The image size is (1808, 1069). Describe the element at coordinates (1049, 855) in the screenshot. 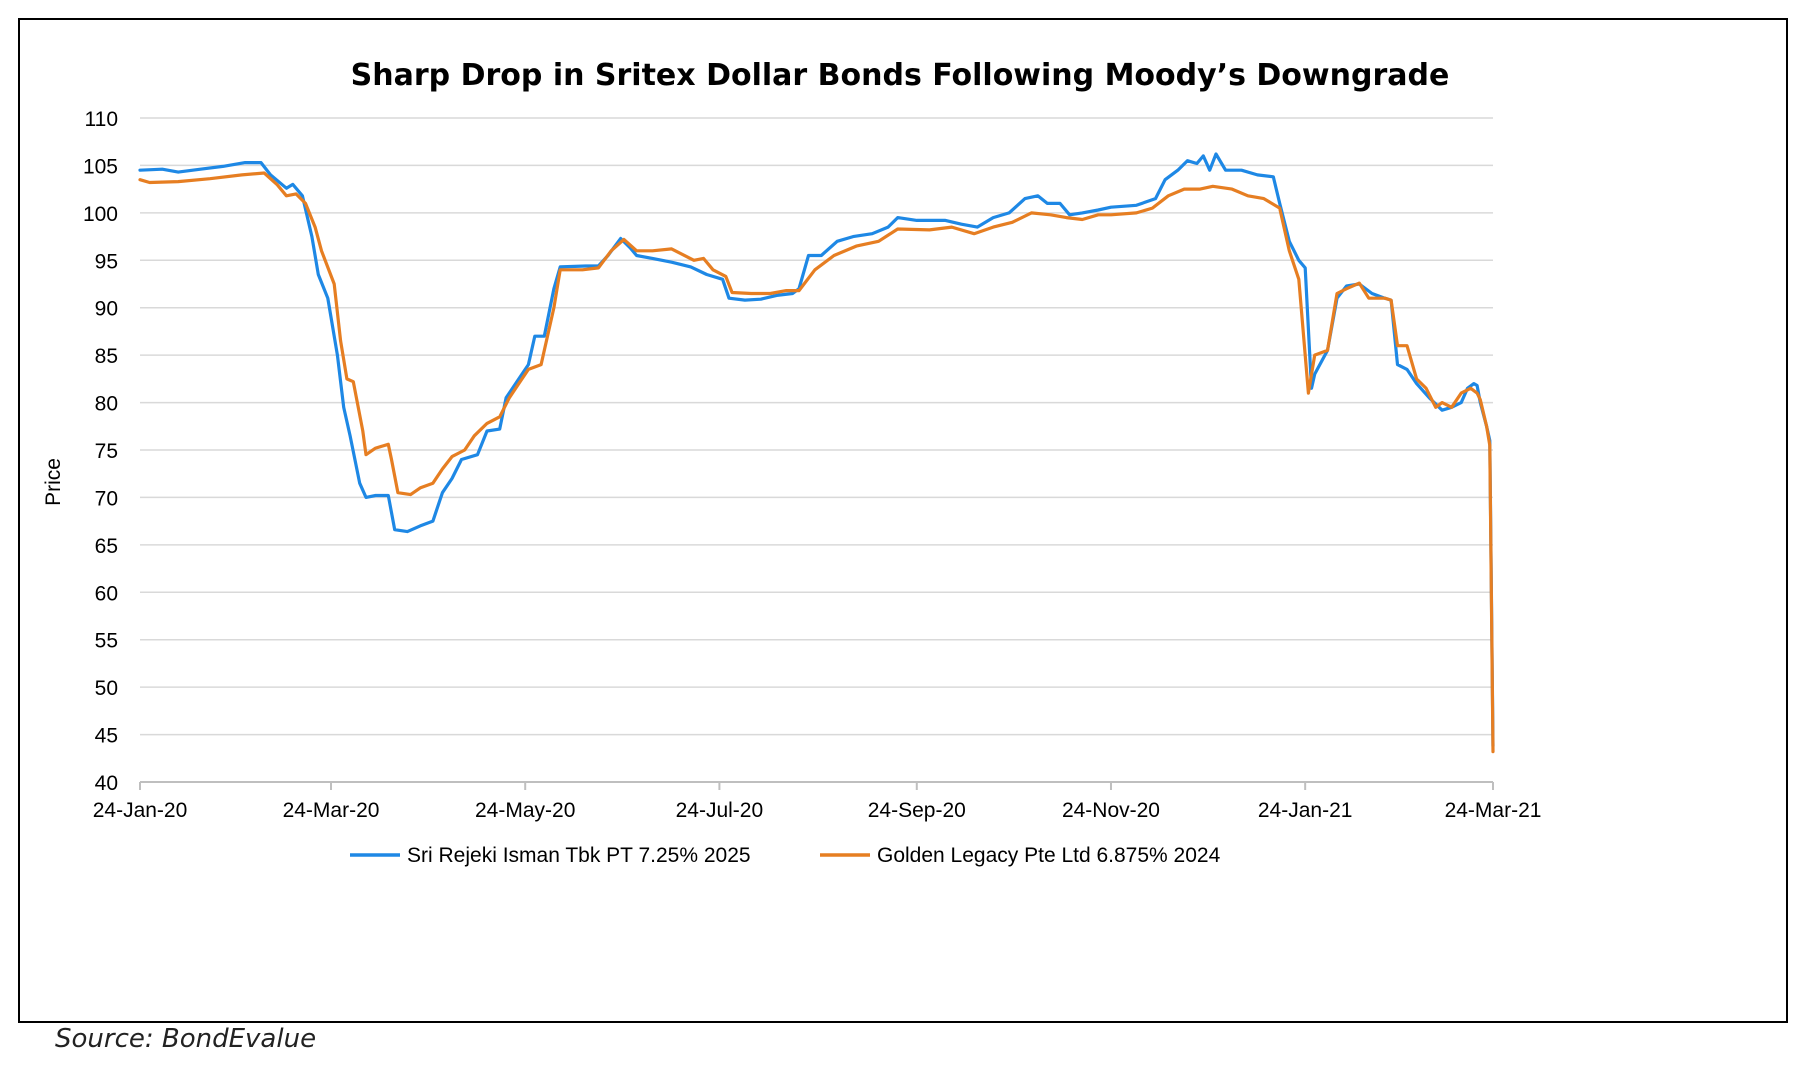

I see `legend-label-2: Golden Legacy Pte Ltd 6.875% 2024` at that location.